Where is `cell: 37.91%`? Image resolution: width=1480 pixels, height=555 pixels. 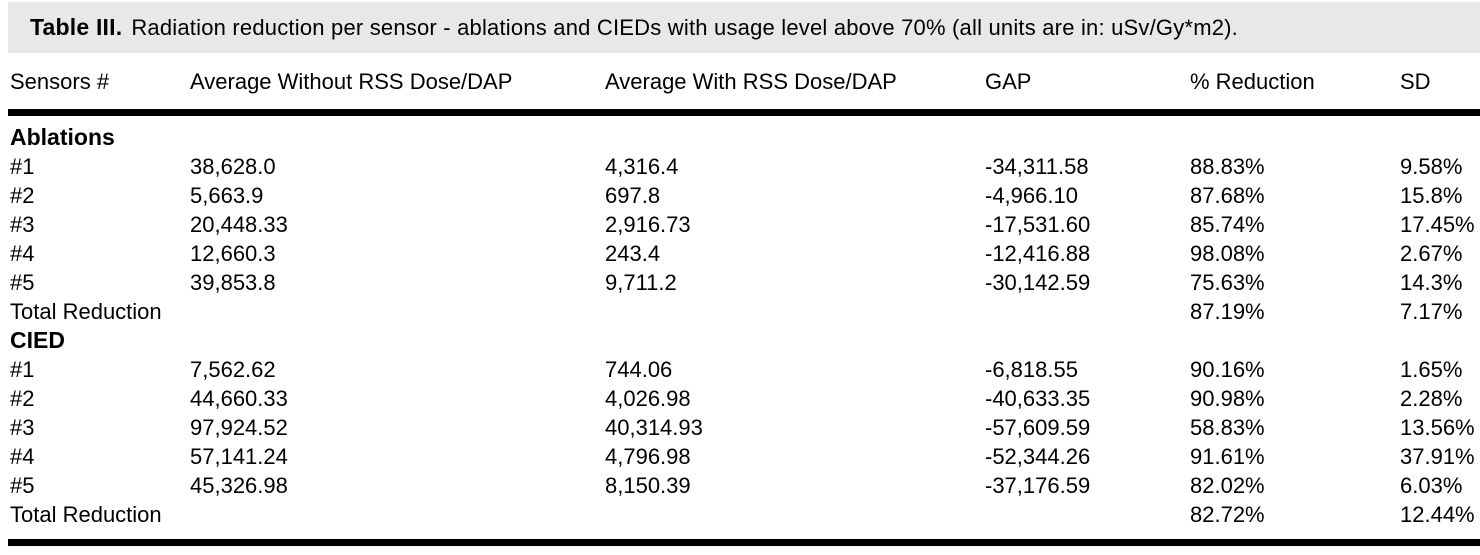
cell: 37.91% is located at coordinates (1437, 456).